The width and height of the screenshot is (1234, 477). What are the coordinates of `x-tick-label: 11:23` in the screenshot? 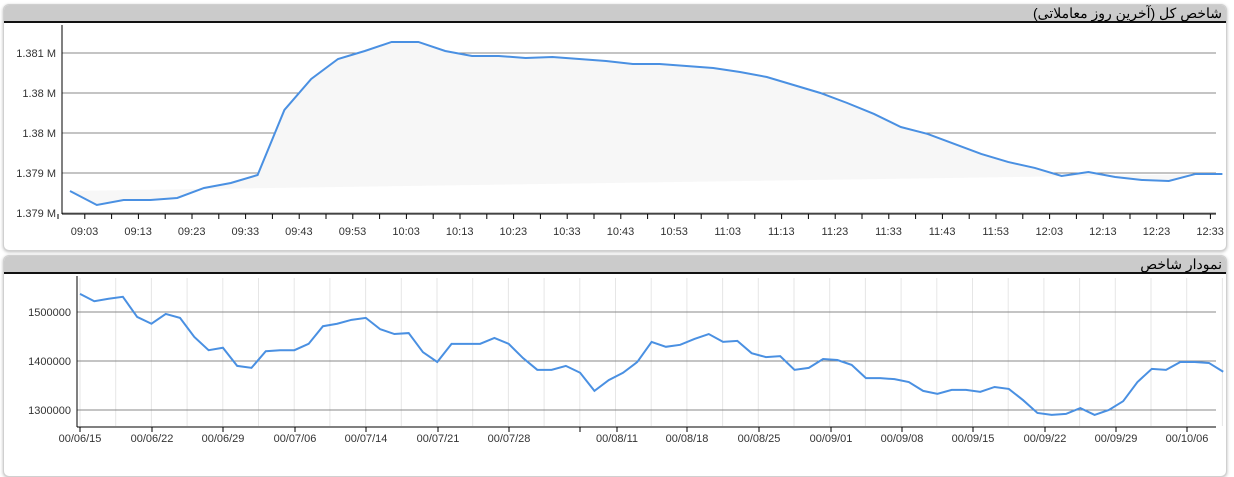 It's located at (835, 232).